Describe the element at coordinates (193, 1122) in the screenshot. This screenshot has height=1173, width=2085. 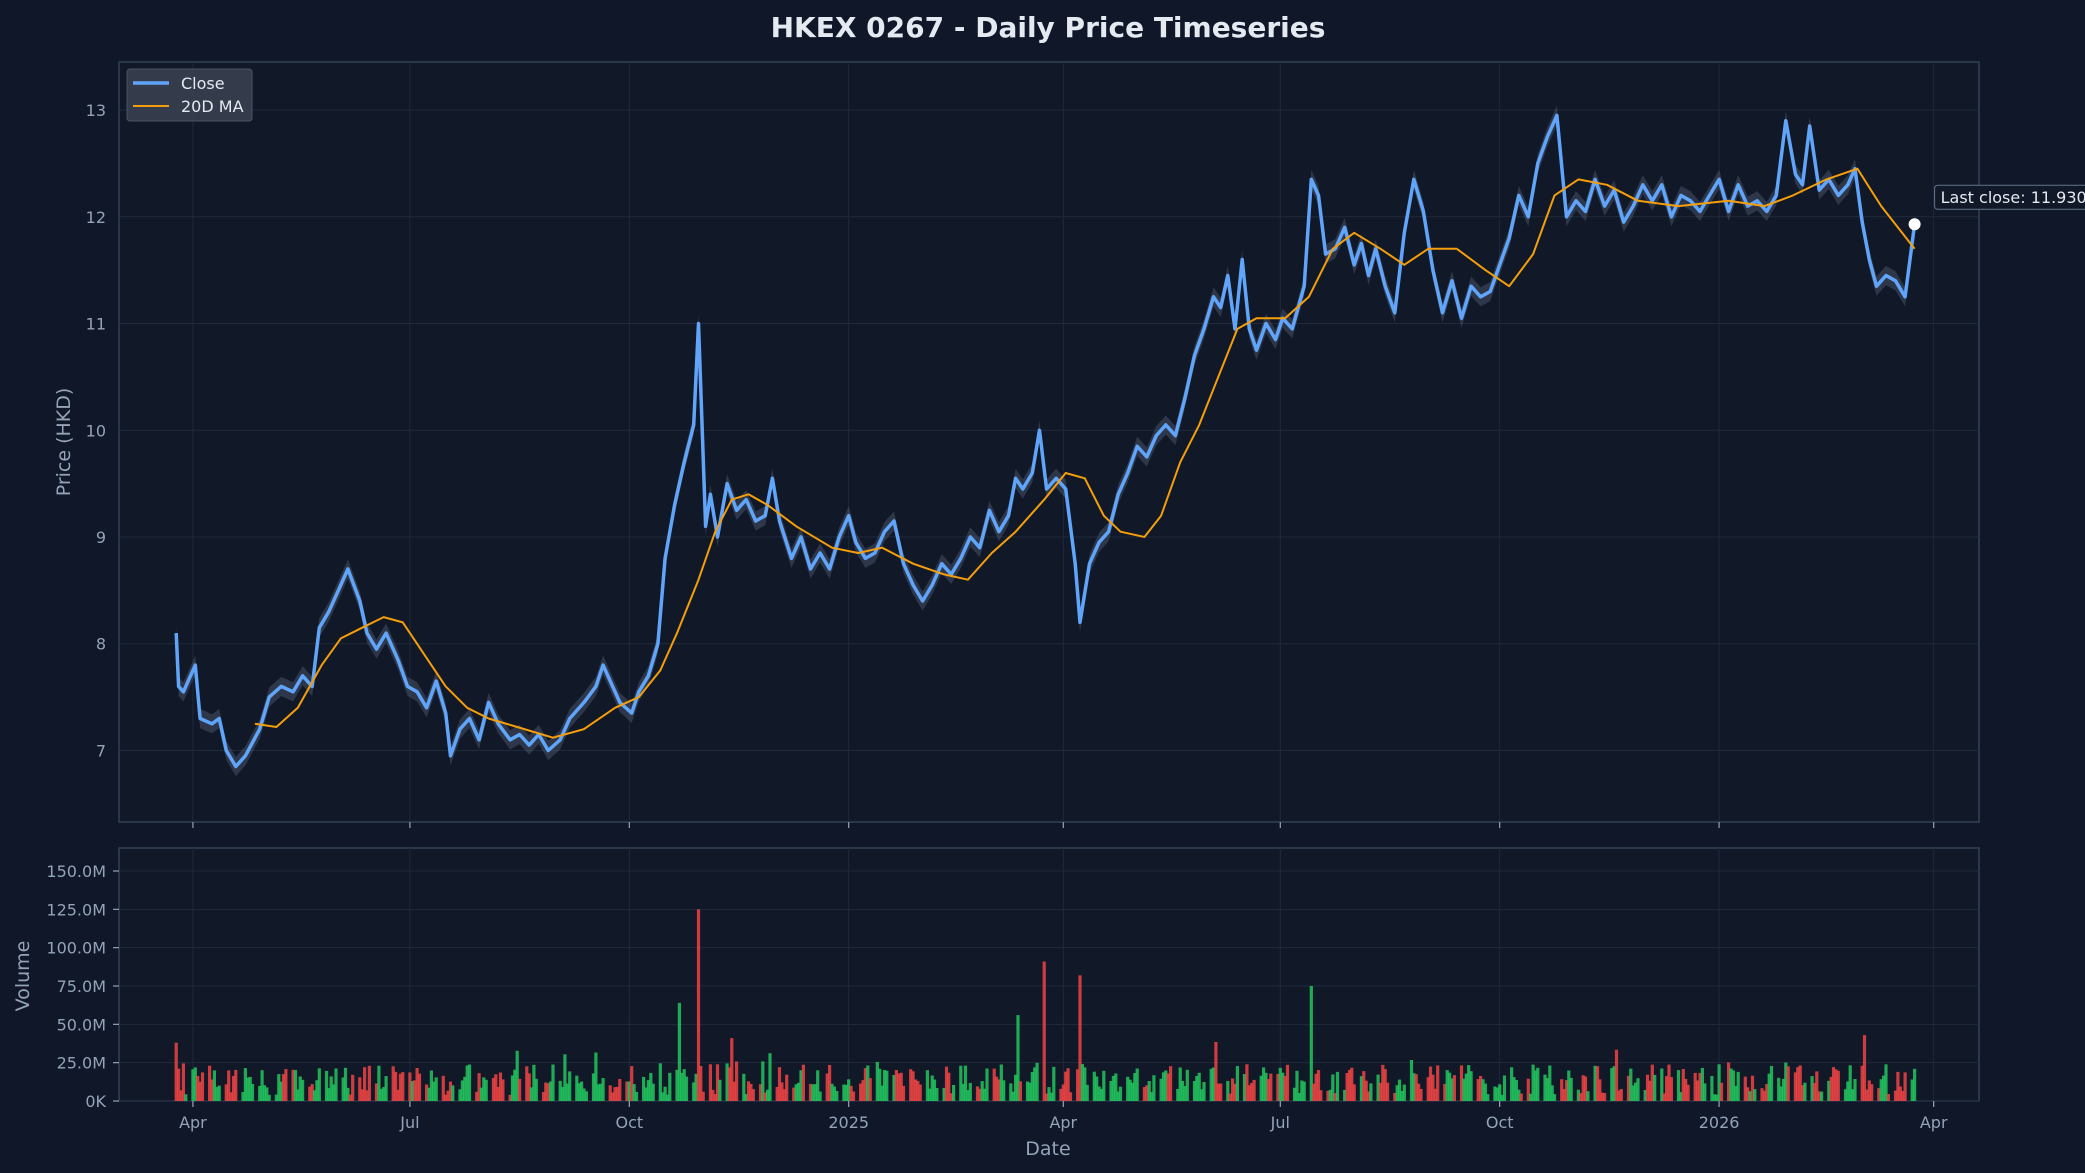
I see `x-tick-label: Apr` at that location.